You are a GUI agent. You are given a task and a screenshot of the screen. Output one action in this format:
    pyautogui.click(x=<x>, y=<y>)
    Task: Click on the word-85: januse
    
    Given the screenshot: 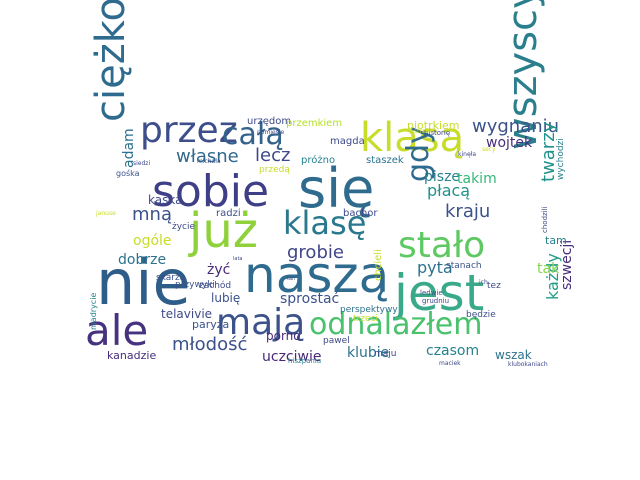 What is the action you would take?
    pyautogui.click(x=106, y=213)
    